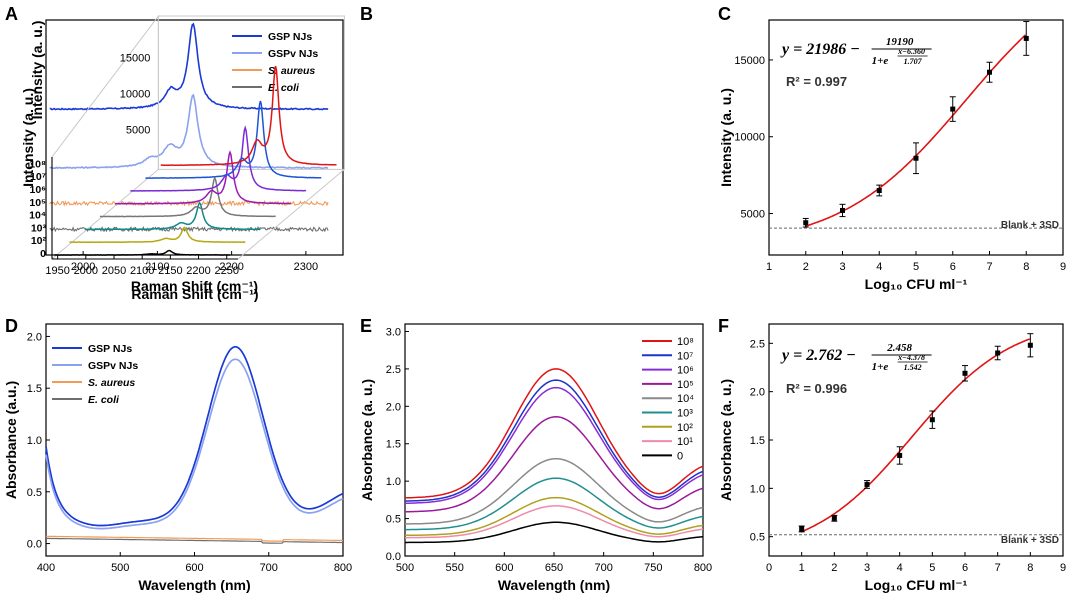 This screenshot has height=616, width=1072. Describe the element at coordinates (172, 216) in the screenshot. I see `panel-b-series-3-line` at that location.